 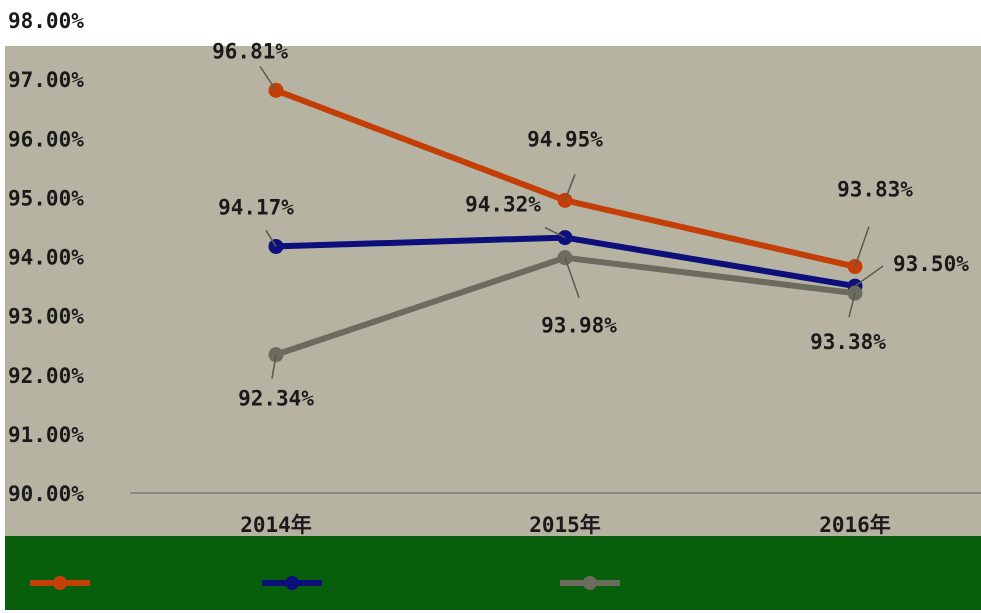 I want to click on data-label: 93.98%, so click(x=579, y=326).